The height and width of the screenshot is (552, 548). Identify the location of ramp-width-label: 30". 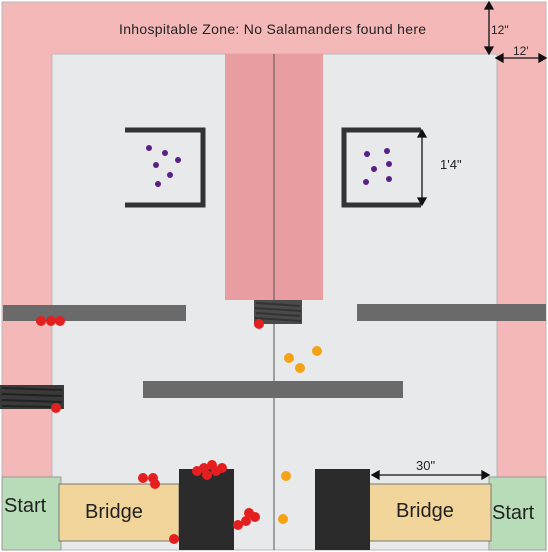
(426, 465).